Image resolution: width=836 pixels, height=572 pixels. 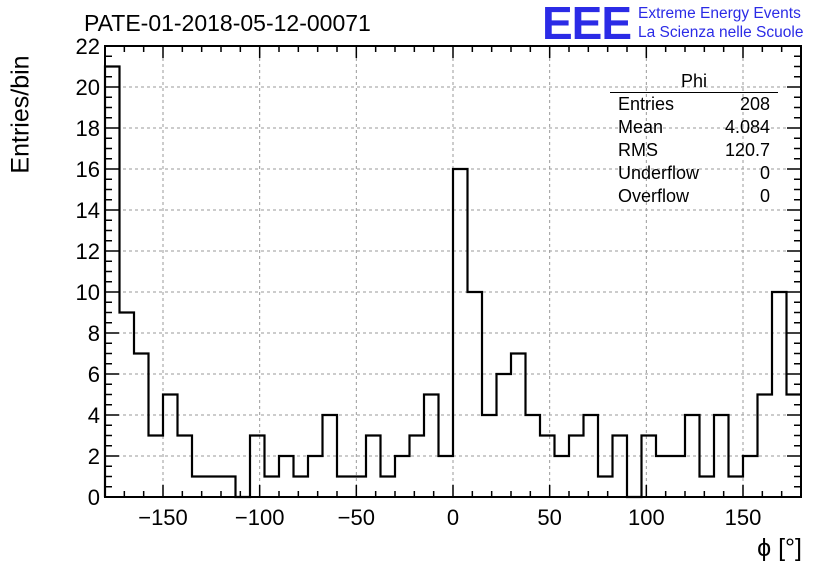 I want to click on stats-value: 208, so click(x=754, y=104).